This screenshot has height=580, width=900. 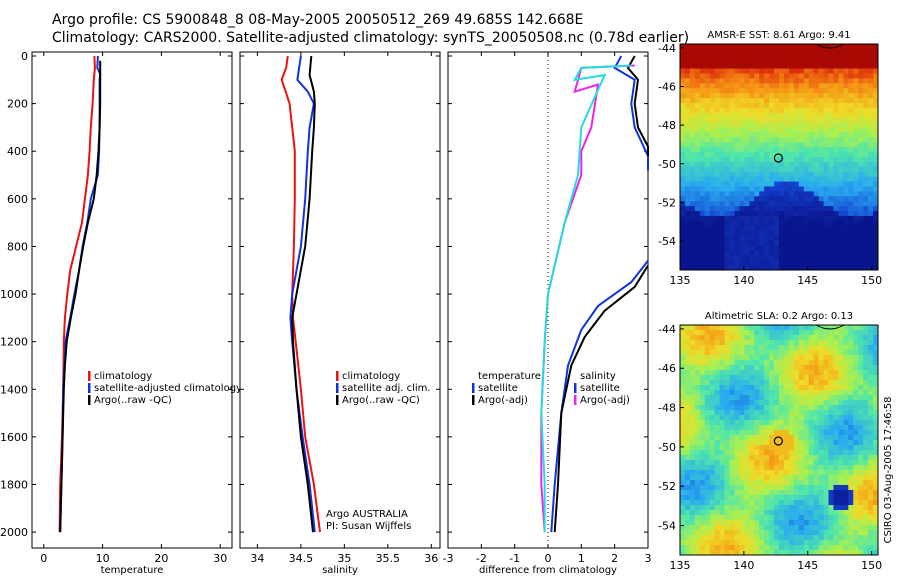 What do you see at coordinates (575, 400) in the screenshot?
I see `legend-swatch` at bounding box center [575, 400].